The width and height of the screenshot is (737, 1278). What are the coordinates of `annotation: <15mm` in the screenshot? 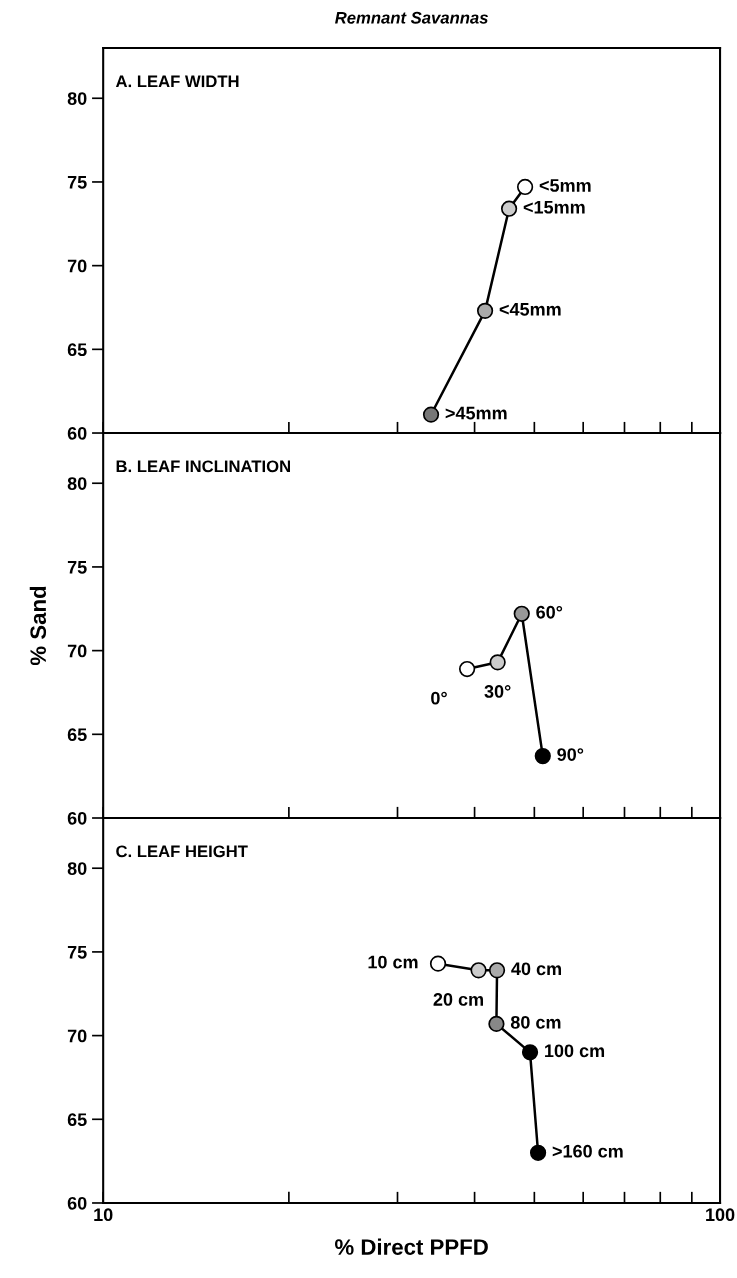 It's located at (554, 207).